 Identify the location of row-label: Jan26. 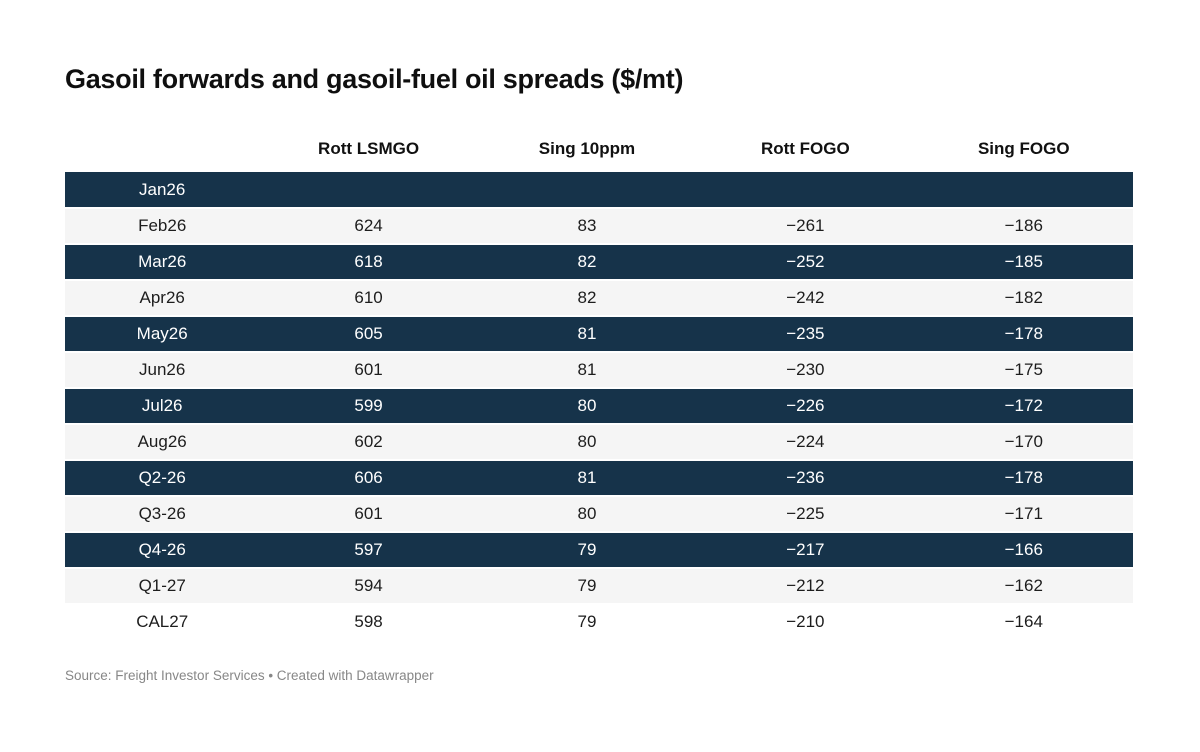
(162, 190).